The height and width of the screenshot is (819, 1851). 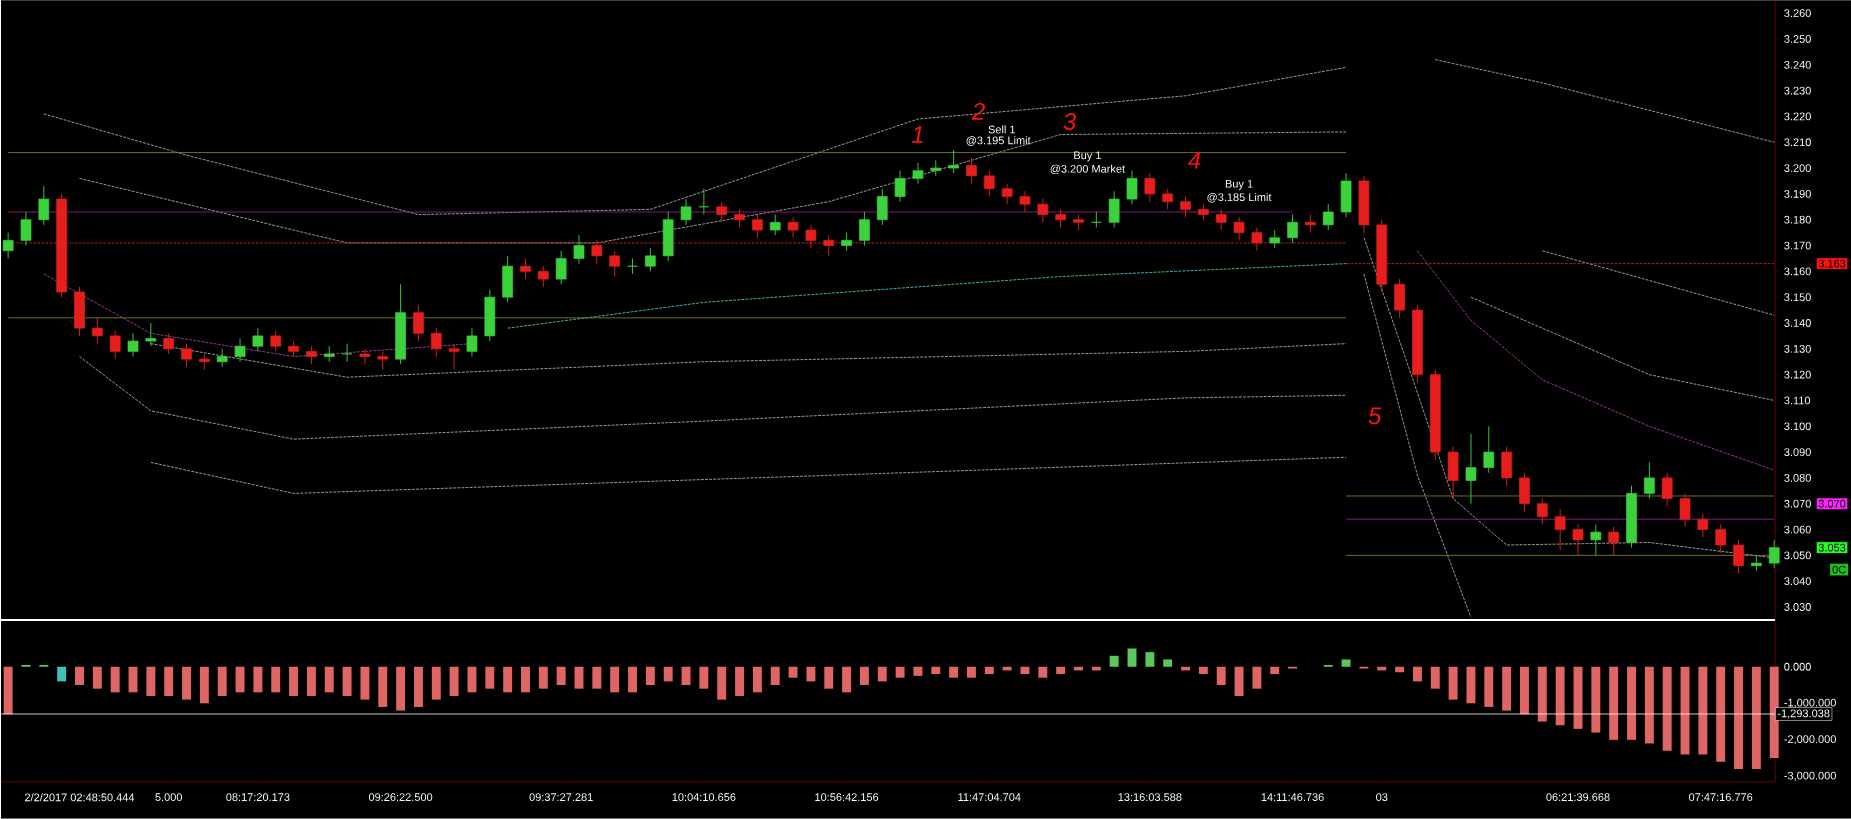 I want to click on y-tick-label: 3.250, so click(x=1797, y=39).